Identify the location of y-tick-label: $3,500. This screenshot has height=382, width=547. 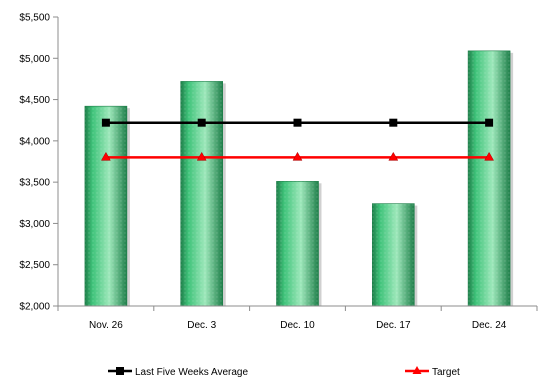
(34, 183).